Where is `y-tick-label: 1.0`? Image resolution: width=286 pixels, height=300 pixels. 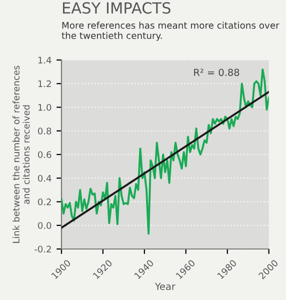 y-tick-label: 1.0 is located at coordinates (45, 107).